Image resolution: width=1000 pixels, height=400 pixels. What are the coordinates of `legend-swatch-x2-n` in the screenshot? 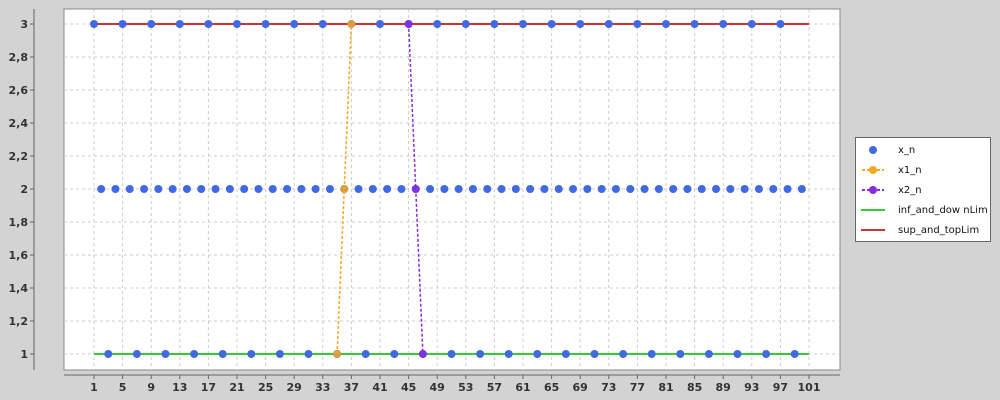 It's located at (873, 190).